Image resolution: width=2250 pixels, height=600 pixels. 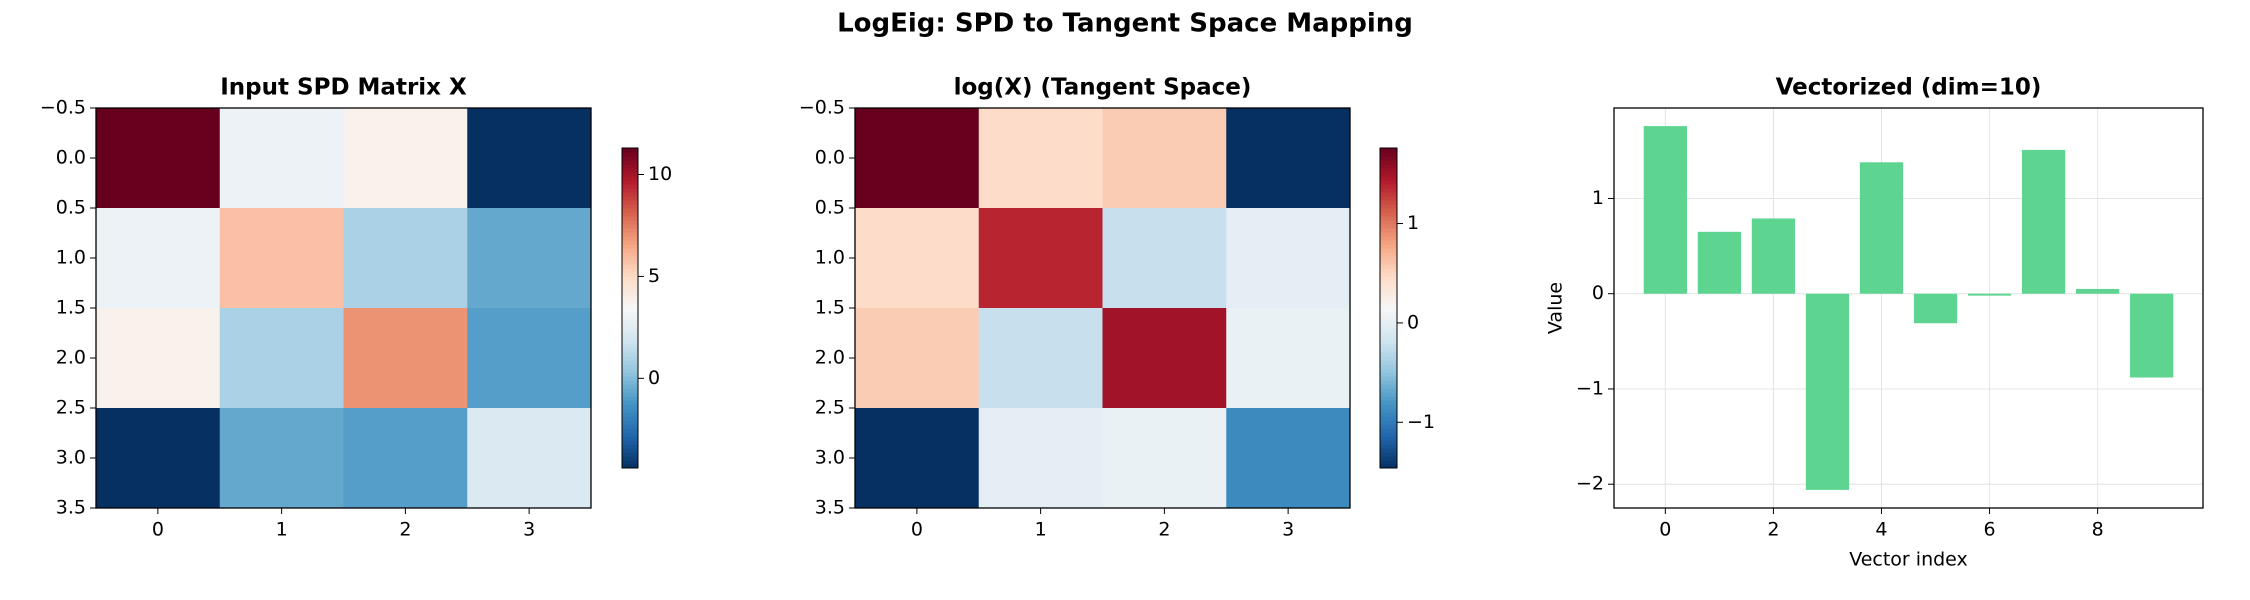 What do you see at coordinates (2098, 530) in the screenshot?
I see `x-tick-label: 8` at bounding box center [2098, 530].